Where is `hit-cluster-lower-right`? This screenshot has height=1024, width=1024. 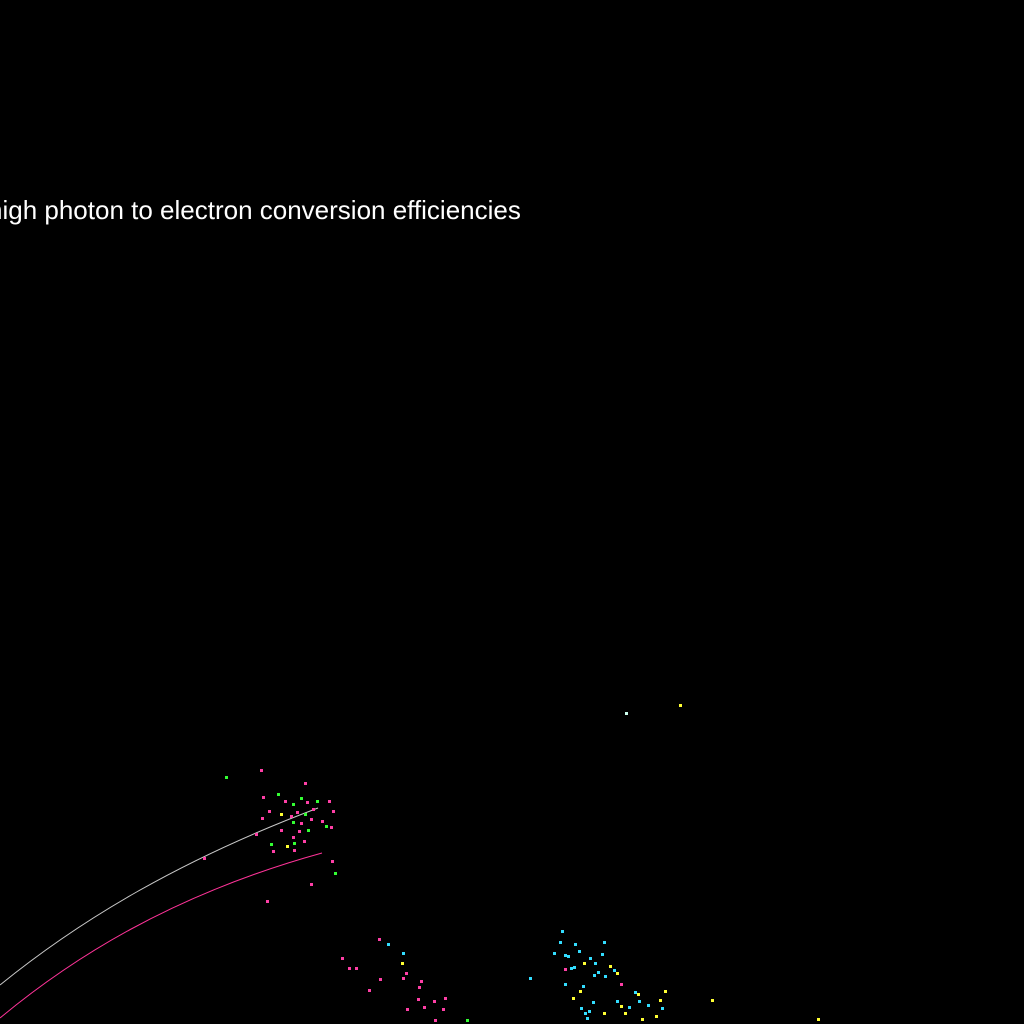 hit-cluster-lower-right is located at coordinates (610, 975).